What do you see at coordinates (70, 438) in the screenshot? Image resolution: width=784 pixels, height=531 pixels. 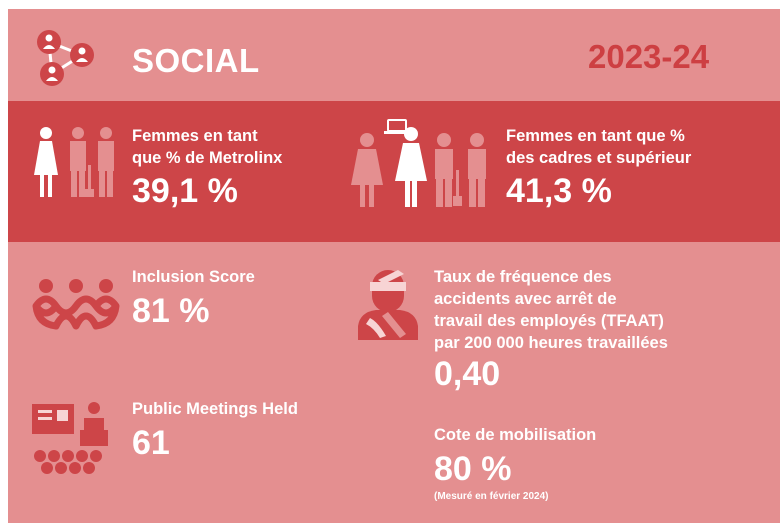 I see `public-meeting-icon` at bounding box center [70, 438].